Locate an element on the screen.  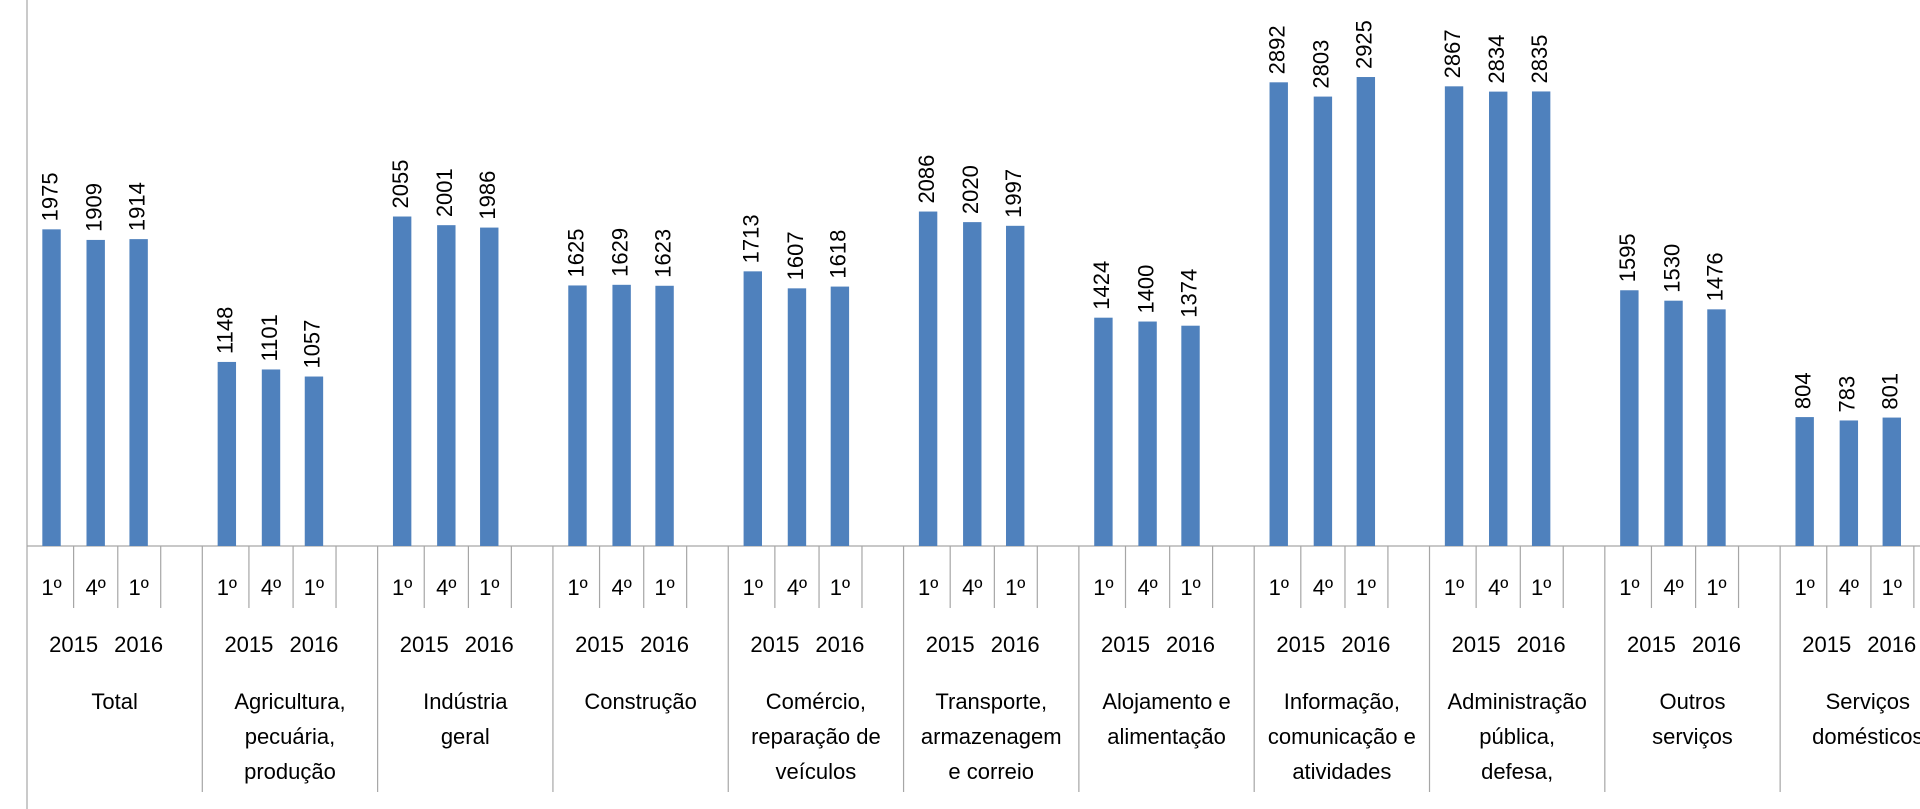
data-label: 2834 is located at coordinates (1496, 59).